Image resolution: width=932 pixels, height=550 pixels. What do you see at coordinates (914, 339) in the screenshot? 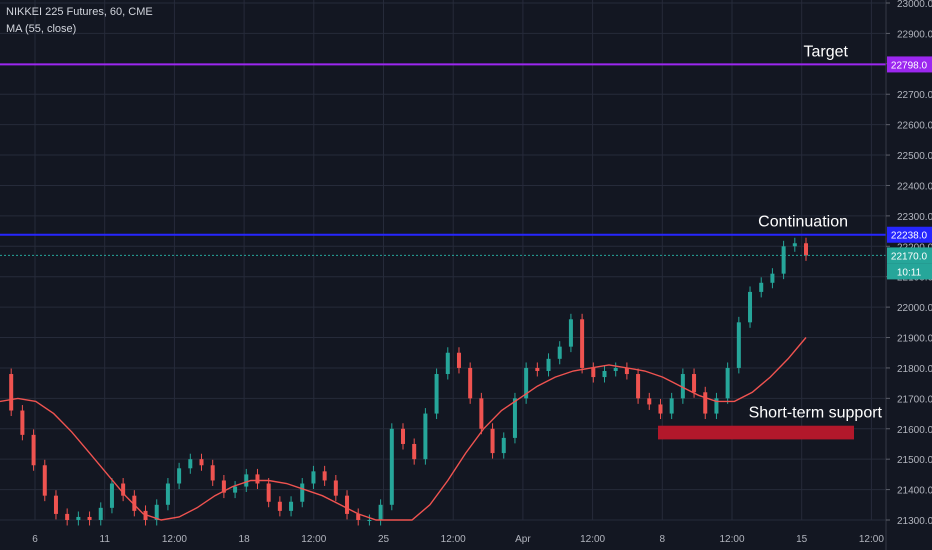
I see `y-tick-label: 21900.0` at bounding box center [914, 339].